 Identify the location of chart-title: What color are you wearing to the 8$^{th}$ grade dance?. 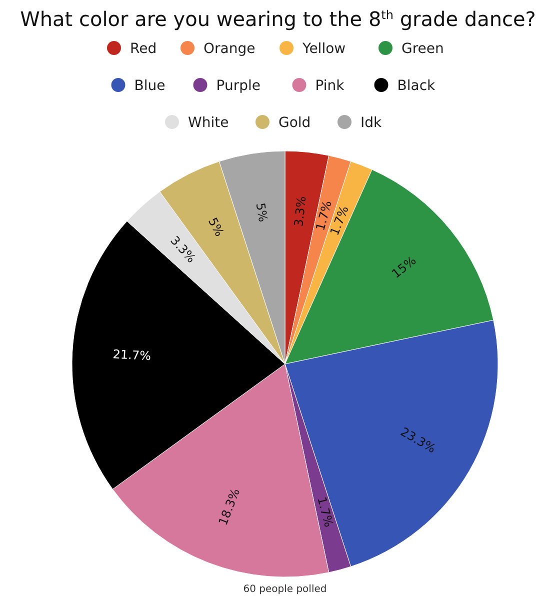
(278, 19).